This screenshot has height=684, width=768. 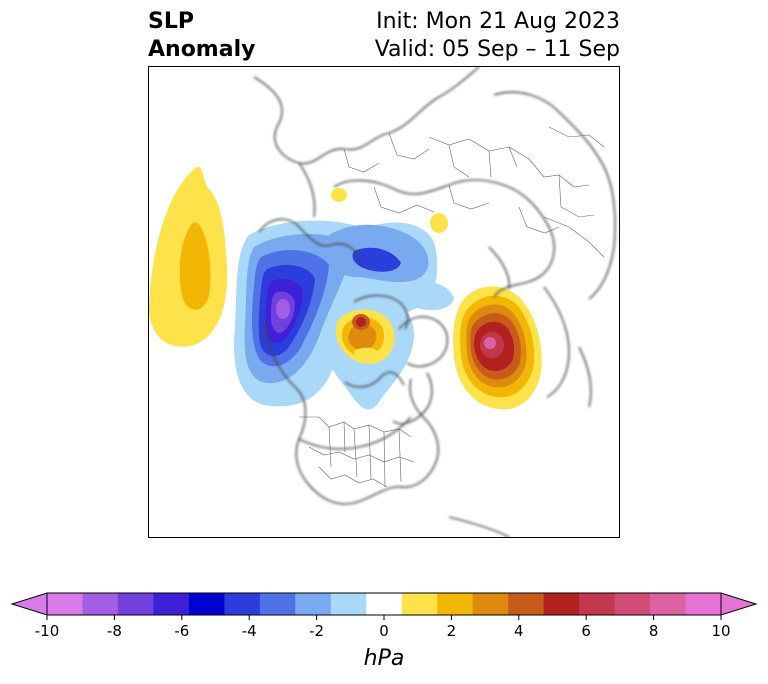 What do you see at coordinates (439, 223) in the screenshot?
I see `small-high-blob-b` at bounding box center [439, 223].